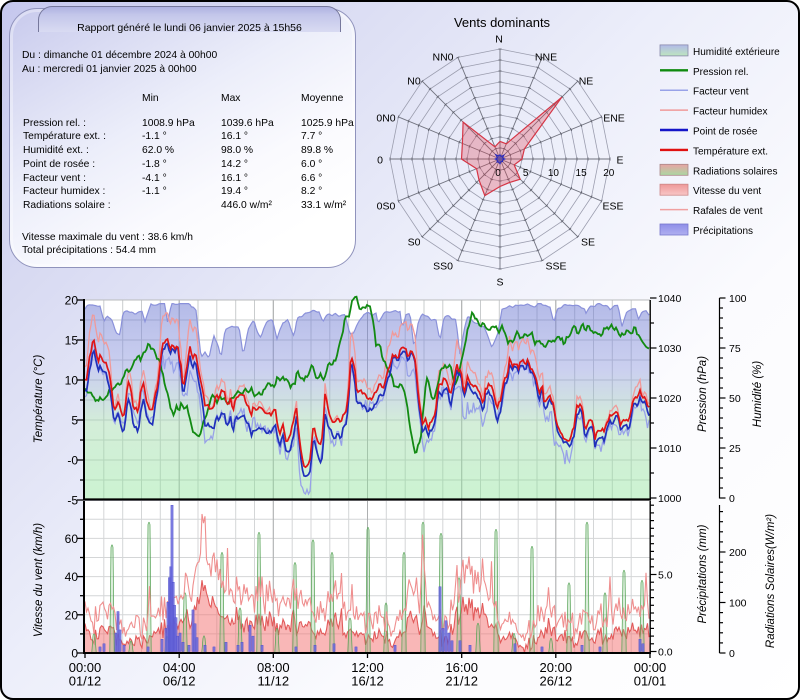 This screenshot has height=700, width=800. Describe the element at coordinates (670, 349) in the screenshot. I see `svg-text: 1030` at that location.